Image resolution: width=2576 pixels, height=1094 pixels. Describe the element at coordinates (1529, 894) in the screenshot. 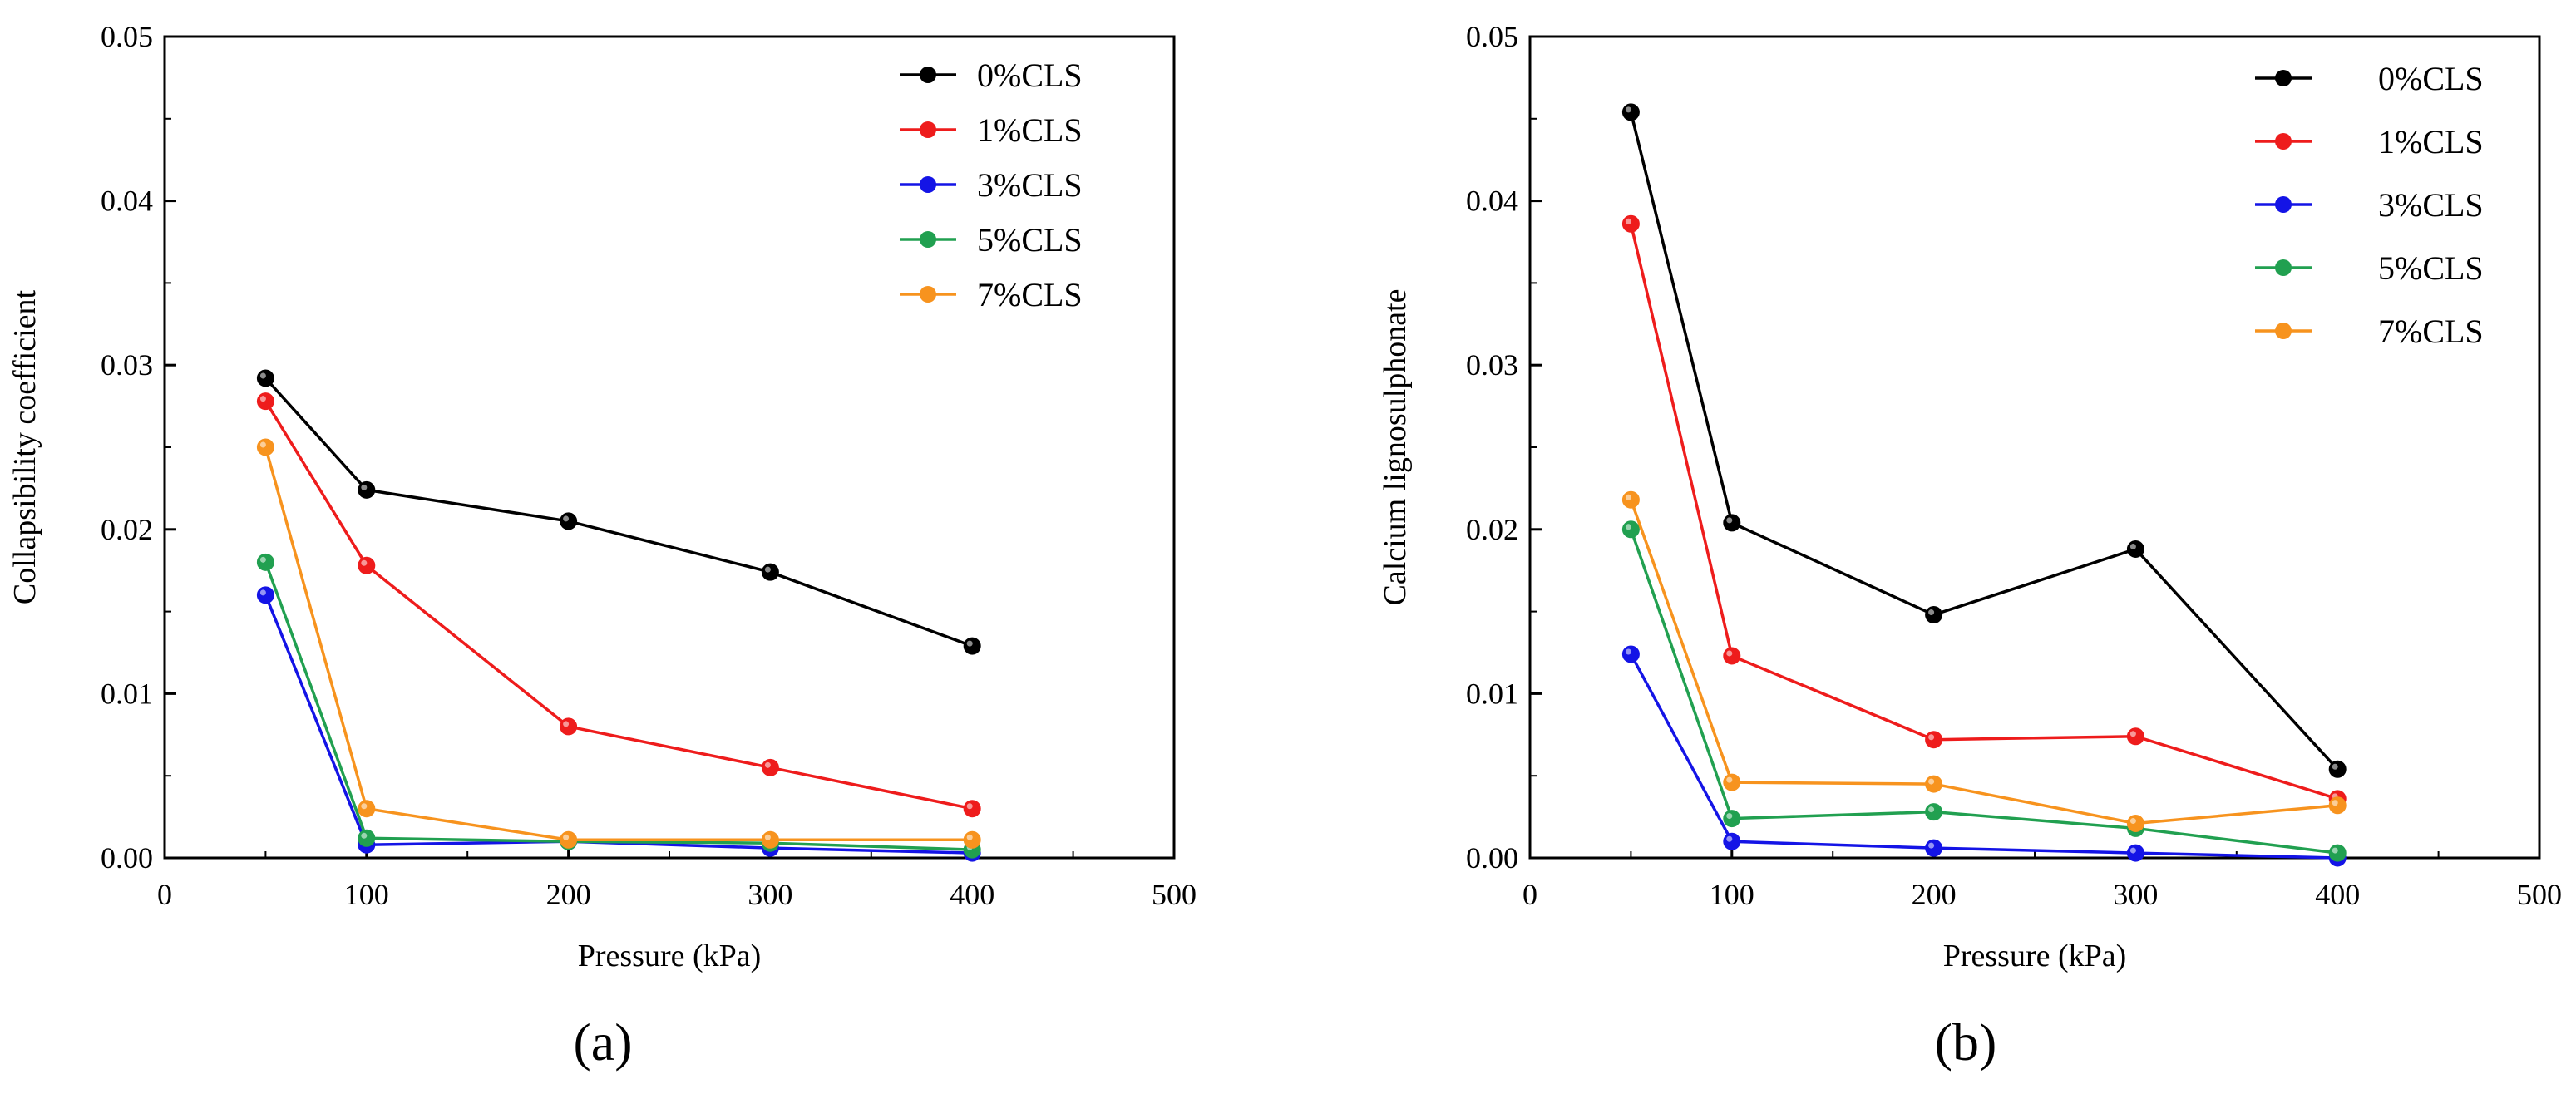

I see `chart-b-xtick-label: 0` at that location.